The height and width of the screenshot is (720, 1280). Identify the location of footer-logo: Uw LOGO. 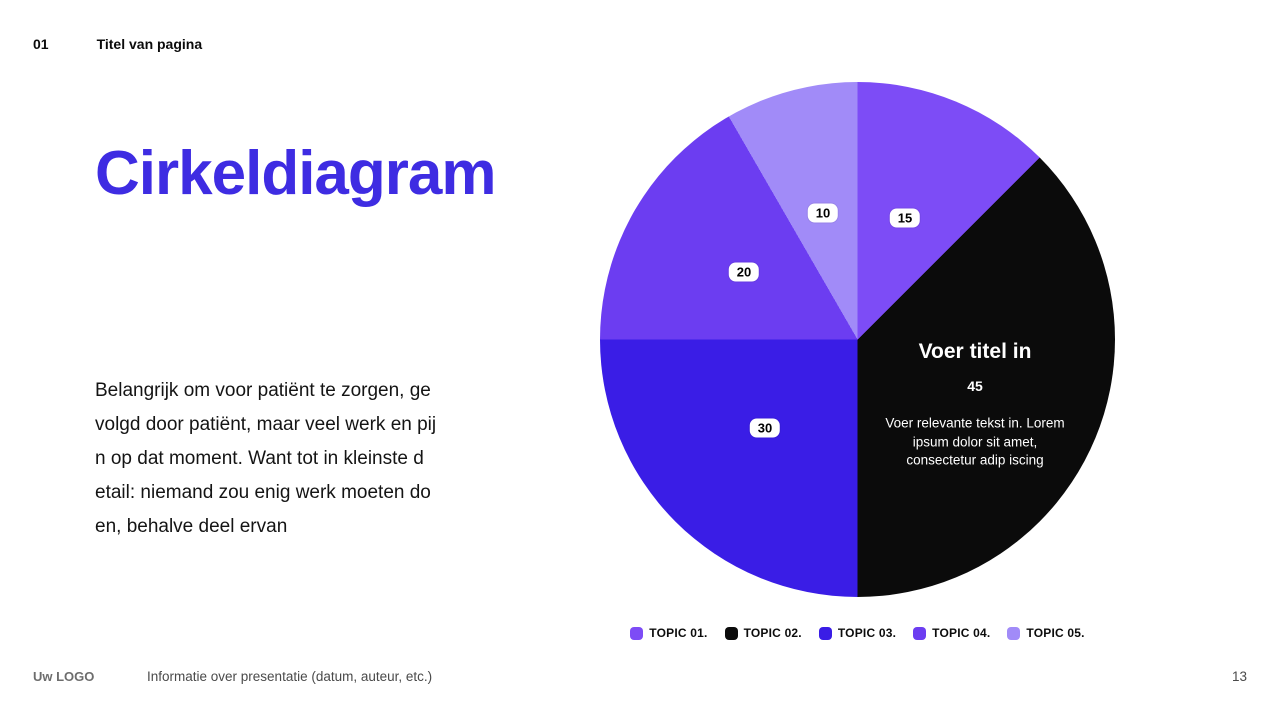
(64, 676).